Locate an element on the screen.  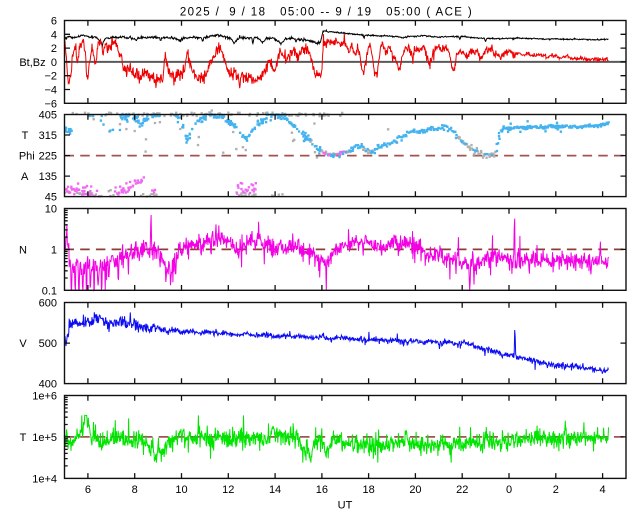
svg-text: 135 is located at coordinates (48, 177).